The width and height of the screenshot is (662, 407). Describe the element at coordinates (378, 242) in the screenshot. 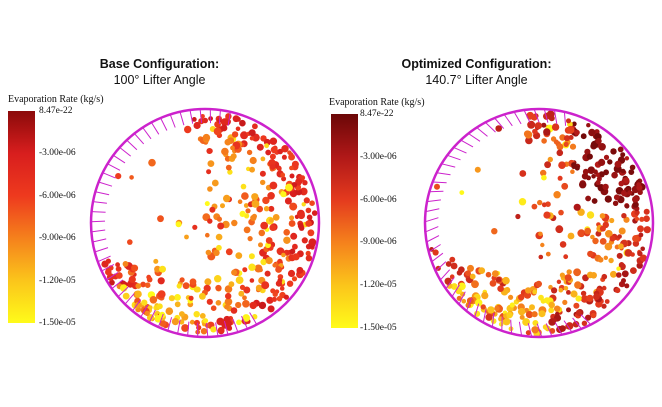

I see `colorbar-tick-label: -9.00e-06` at that location.